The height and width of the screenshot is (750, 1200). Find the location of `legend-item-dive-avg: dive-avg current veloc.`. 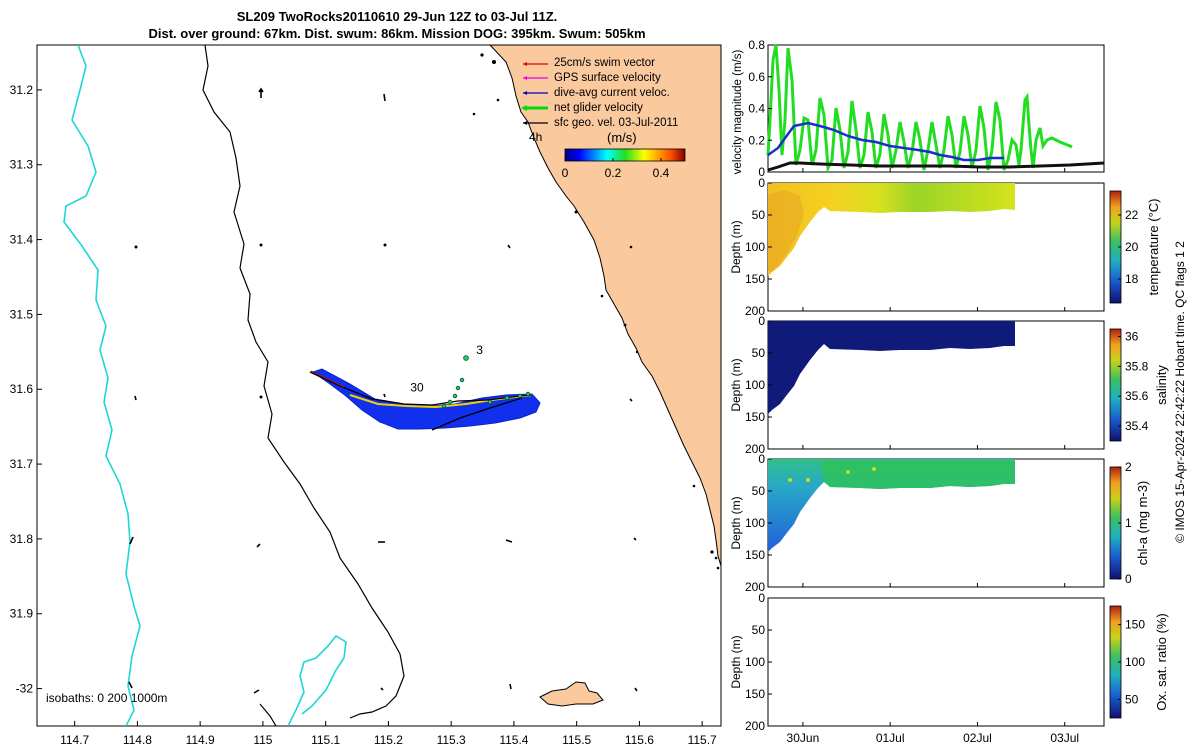

legend-item-dive-avg: dive-avg current veloc. is located at coordinates (596, 93).